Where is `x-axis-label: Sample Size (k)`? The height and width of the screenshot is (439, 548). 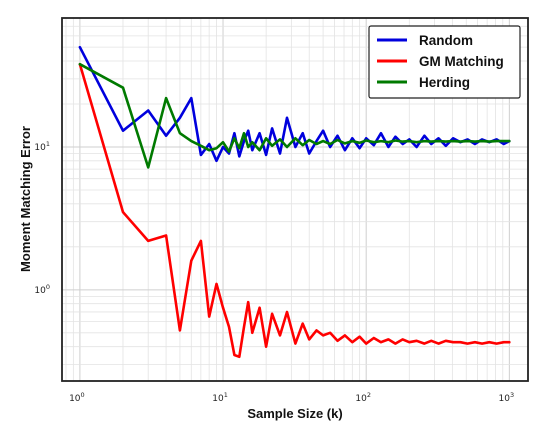
x-axis-label: Sample Size (k) is located at coordinates (294, 413).